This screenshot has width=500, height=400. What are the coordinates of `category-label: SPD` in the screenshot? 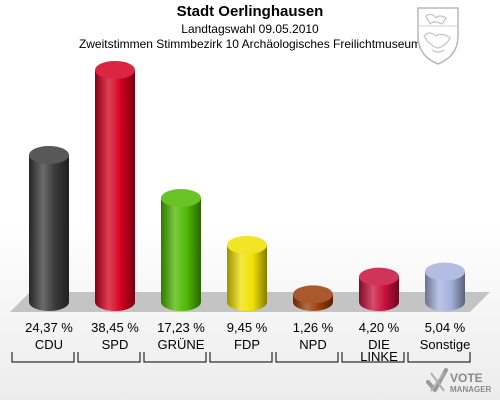 It's located at (115, 344).